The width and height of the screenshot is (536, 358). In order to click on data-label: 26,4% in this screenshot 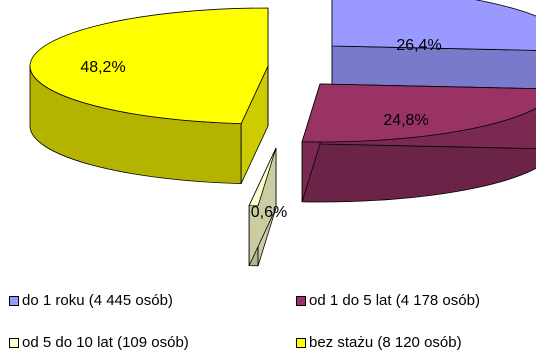, I will do `click(418, 45)`.